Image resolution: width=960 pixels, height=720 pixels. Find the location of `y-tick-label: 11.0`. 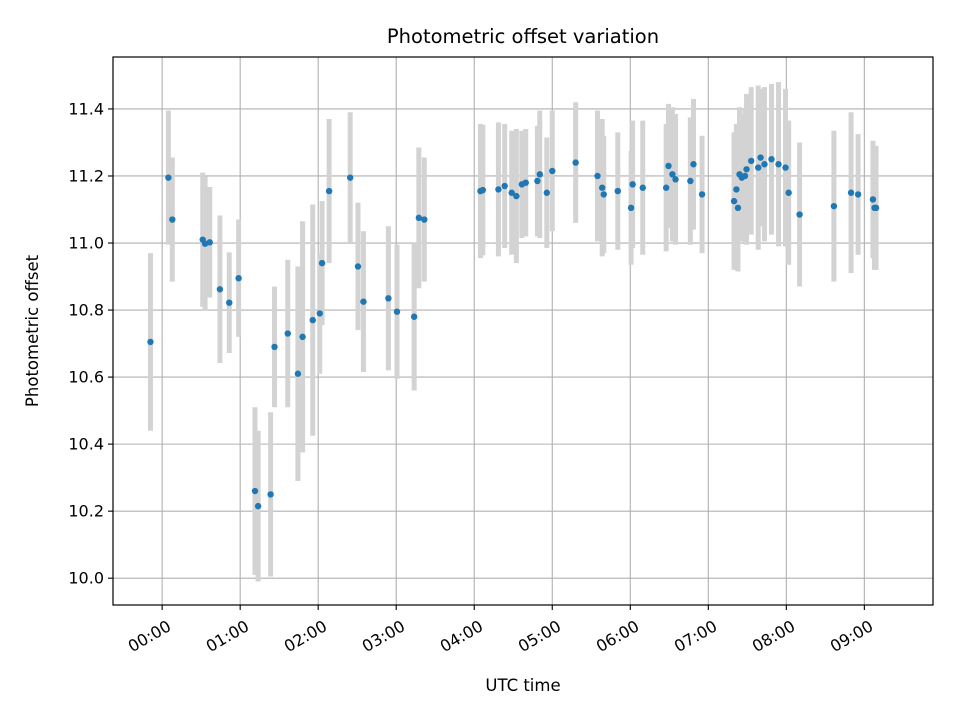

y-tick-label: 11.0 is located at coordinates (86, 243).